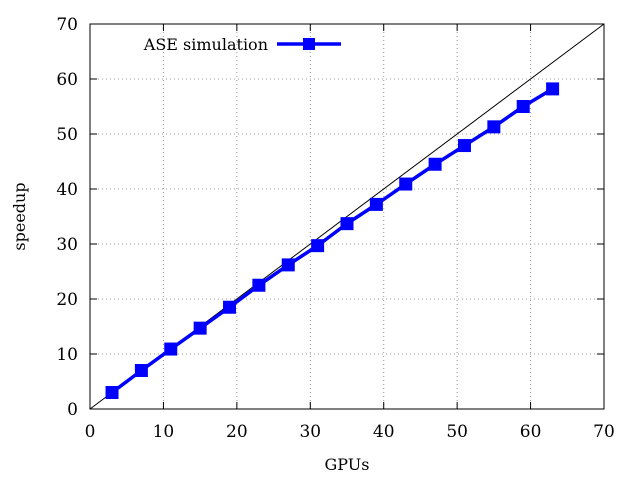 This screenshot has width=640, height=480. Describe the element at coordinates (384, 432) in the screenshot. I see `x-tick-label-40: 40` at that location.